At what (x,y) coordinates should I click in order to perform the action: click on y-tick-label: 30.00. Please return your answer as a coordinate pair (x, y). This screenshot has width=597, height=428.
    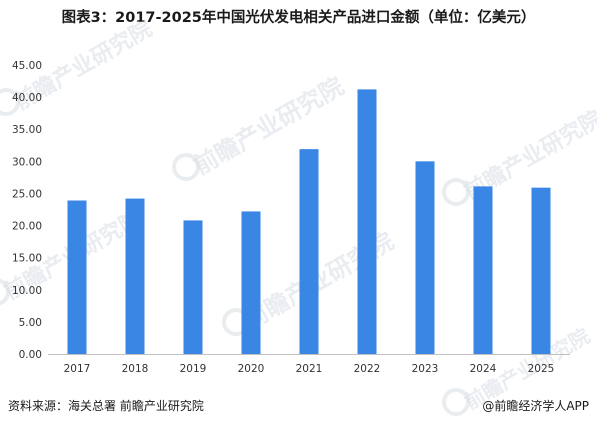
    Looking at the image, I should click on (27, 162).